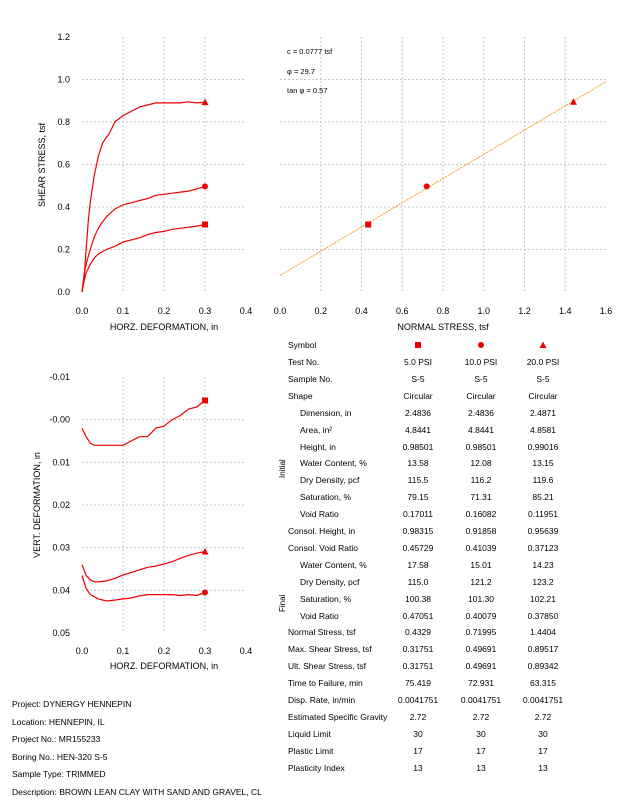  I want to click on annotation-cohesion: c = 0.0777 tsf, so click(310, 51).